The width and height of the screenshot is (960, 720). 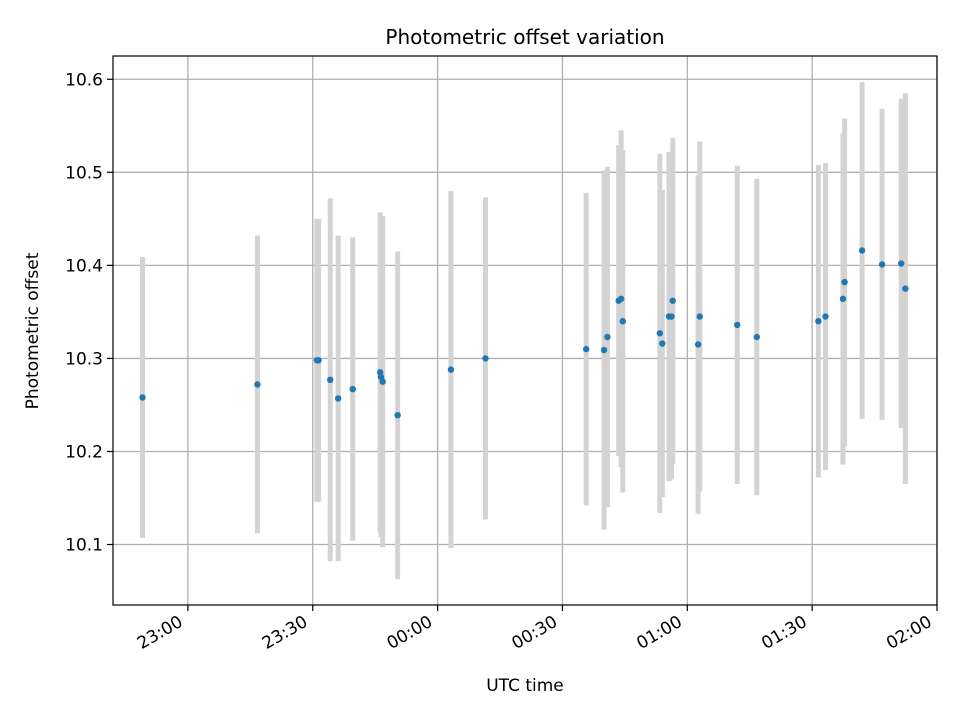 I want to click on y-tick-label: 10.3, so click(x=84, y=359).